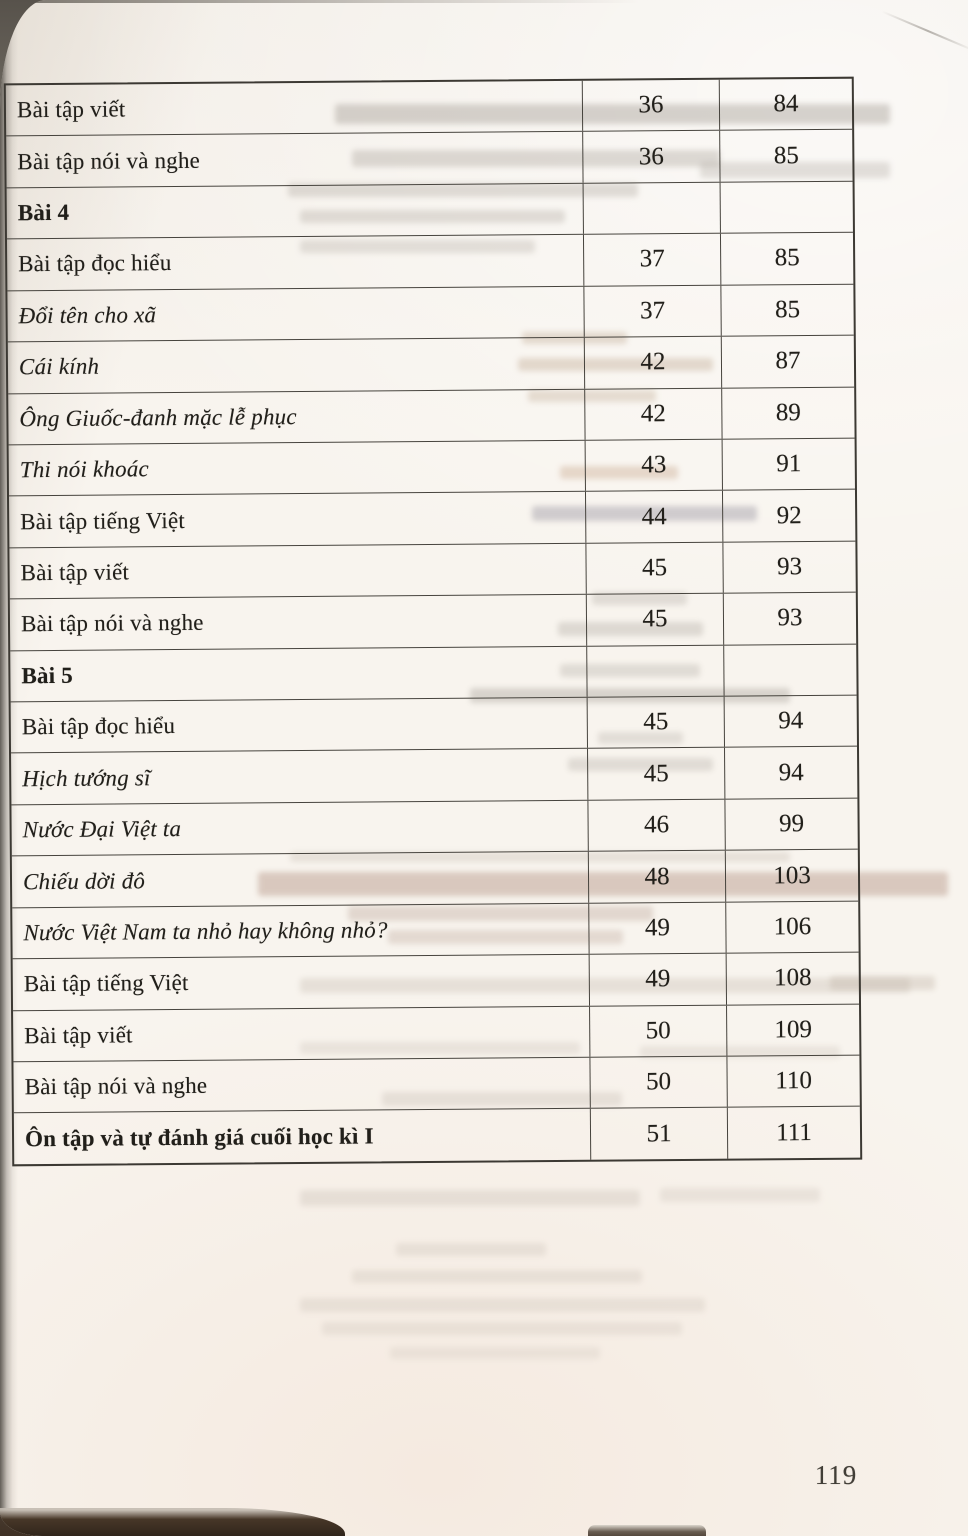 The width and height of the screenshot is (968, 1536). I want to click on row-page-number-2: 91, so click(788, 464).